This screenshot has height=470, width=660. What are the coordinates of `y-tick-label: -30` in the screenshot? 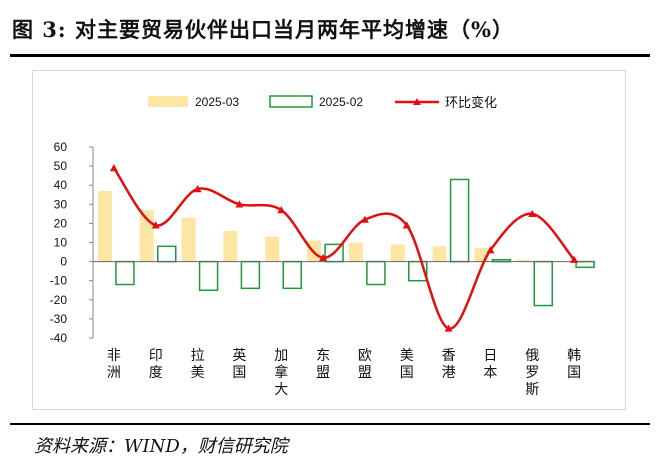 It's located at (59, 319).